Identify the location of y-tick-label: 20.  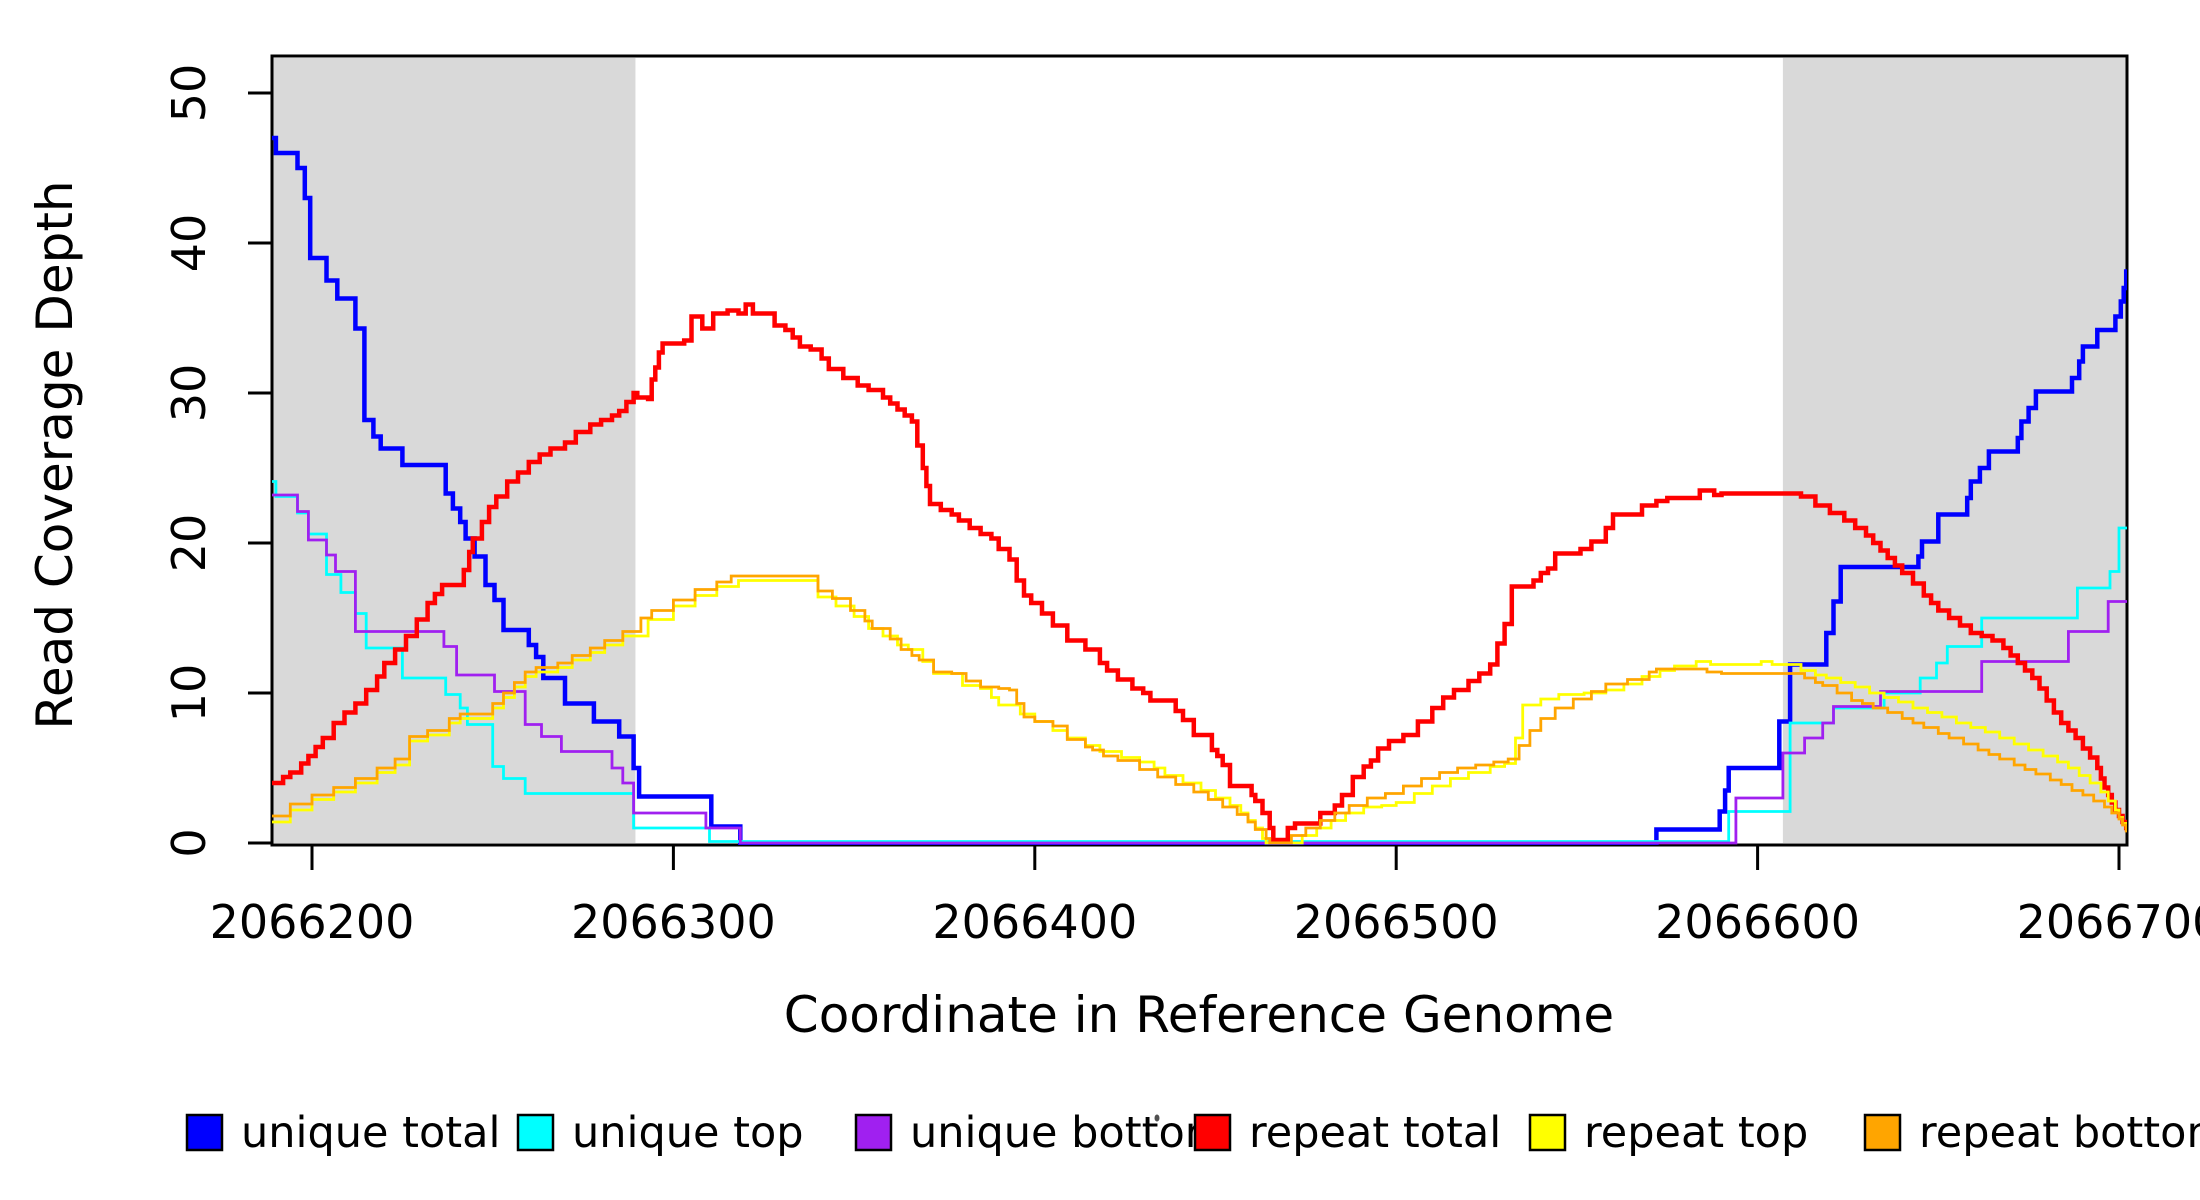
(189, 543).